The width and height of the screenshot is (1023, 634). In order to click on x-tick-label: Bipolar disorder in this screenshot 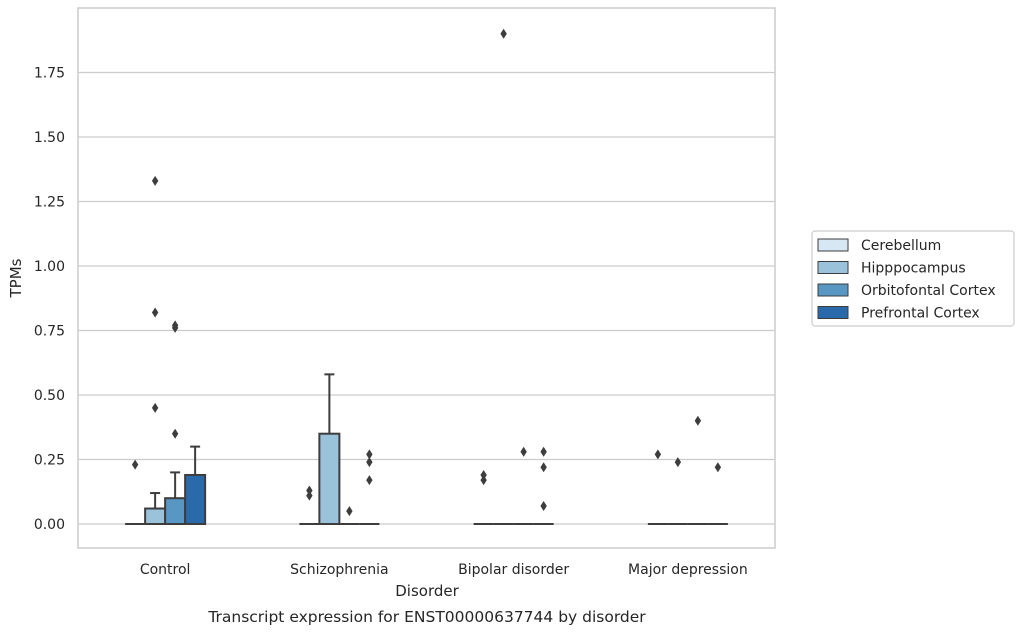, I will do `click(513, 570)`.